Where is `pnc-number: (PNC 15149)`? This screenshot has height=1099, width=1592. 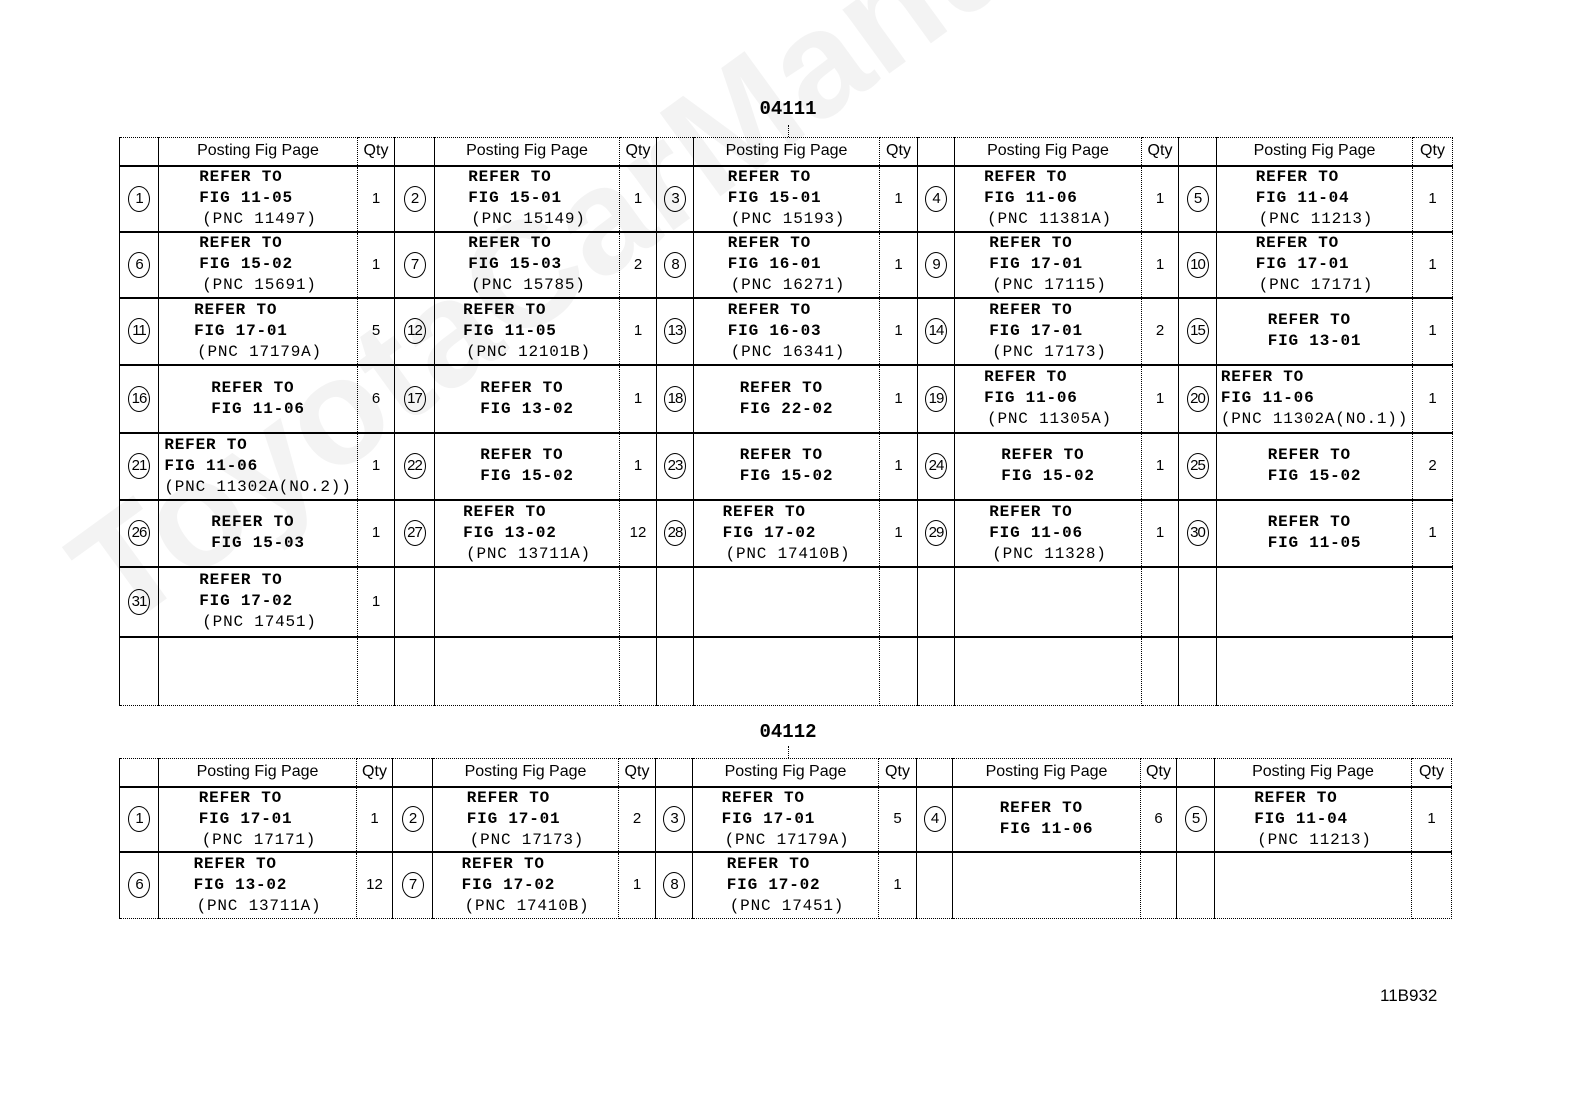
pnc-number: (PNC 15149) is located at coordinates (528, 219).